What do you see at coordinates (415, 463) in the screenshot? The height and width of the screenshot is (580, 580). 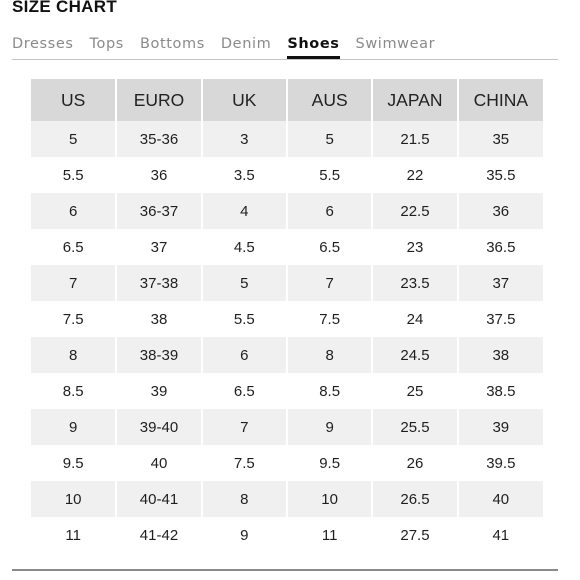 I see `cell-japan: 26` at bounding box center [415, 463].